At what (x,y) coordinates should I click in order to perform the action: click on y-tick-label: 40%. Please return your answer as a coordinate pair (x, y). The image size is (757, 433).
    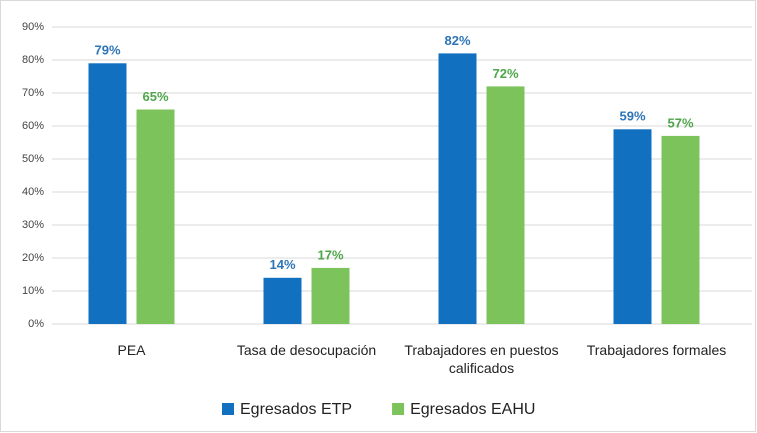
    Looking at the image, I should click on (33, 192).